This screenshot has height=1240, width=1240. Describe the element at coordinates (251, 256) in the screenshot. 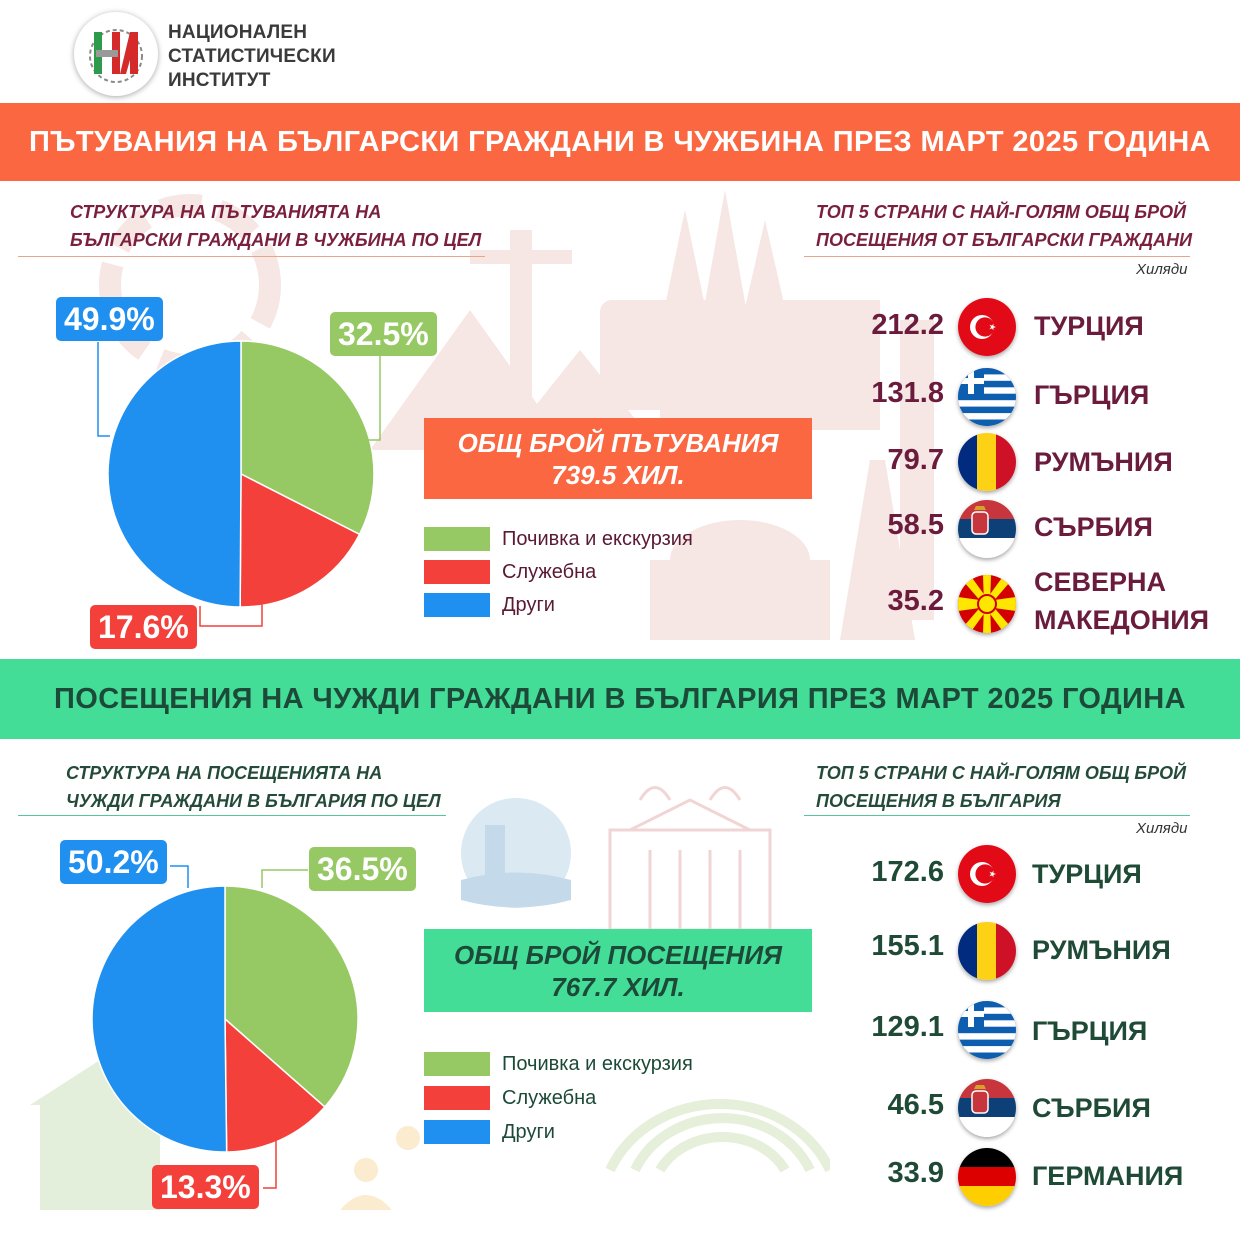

I see `section1-left-rule` at that location.